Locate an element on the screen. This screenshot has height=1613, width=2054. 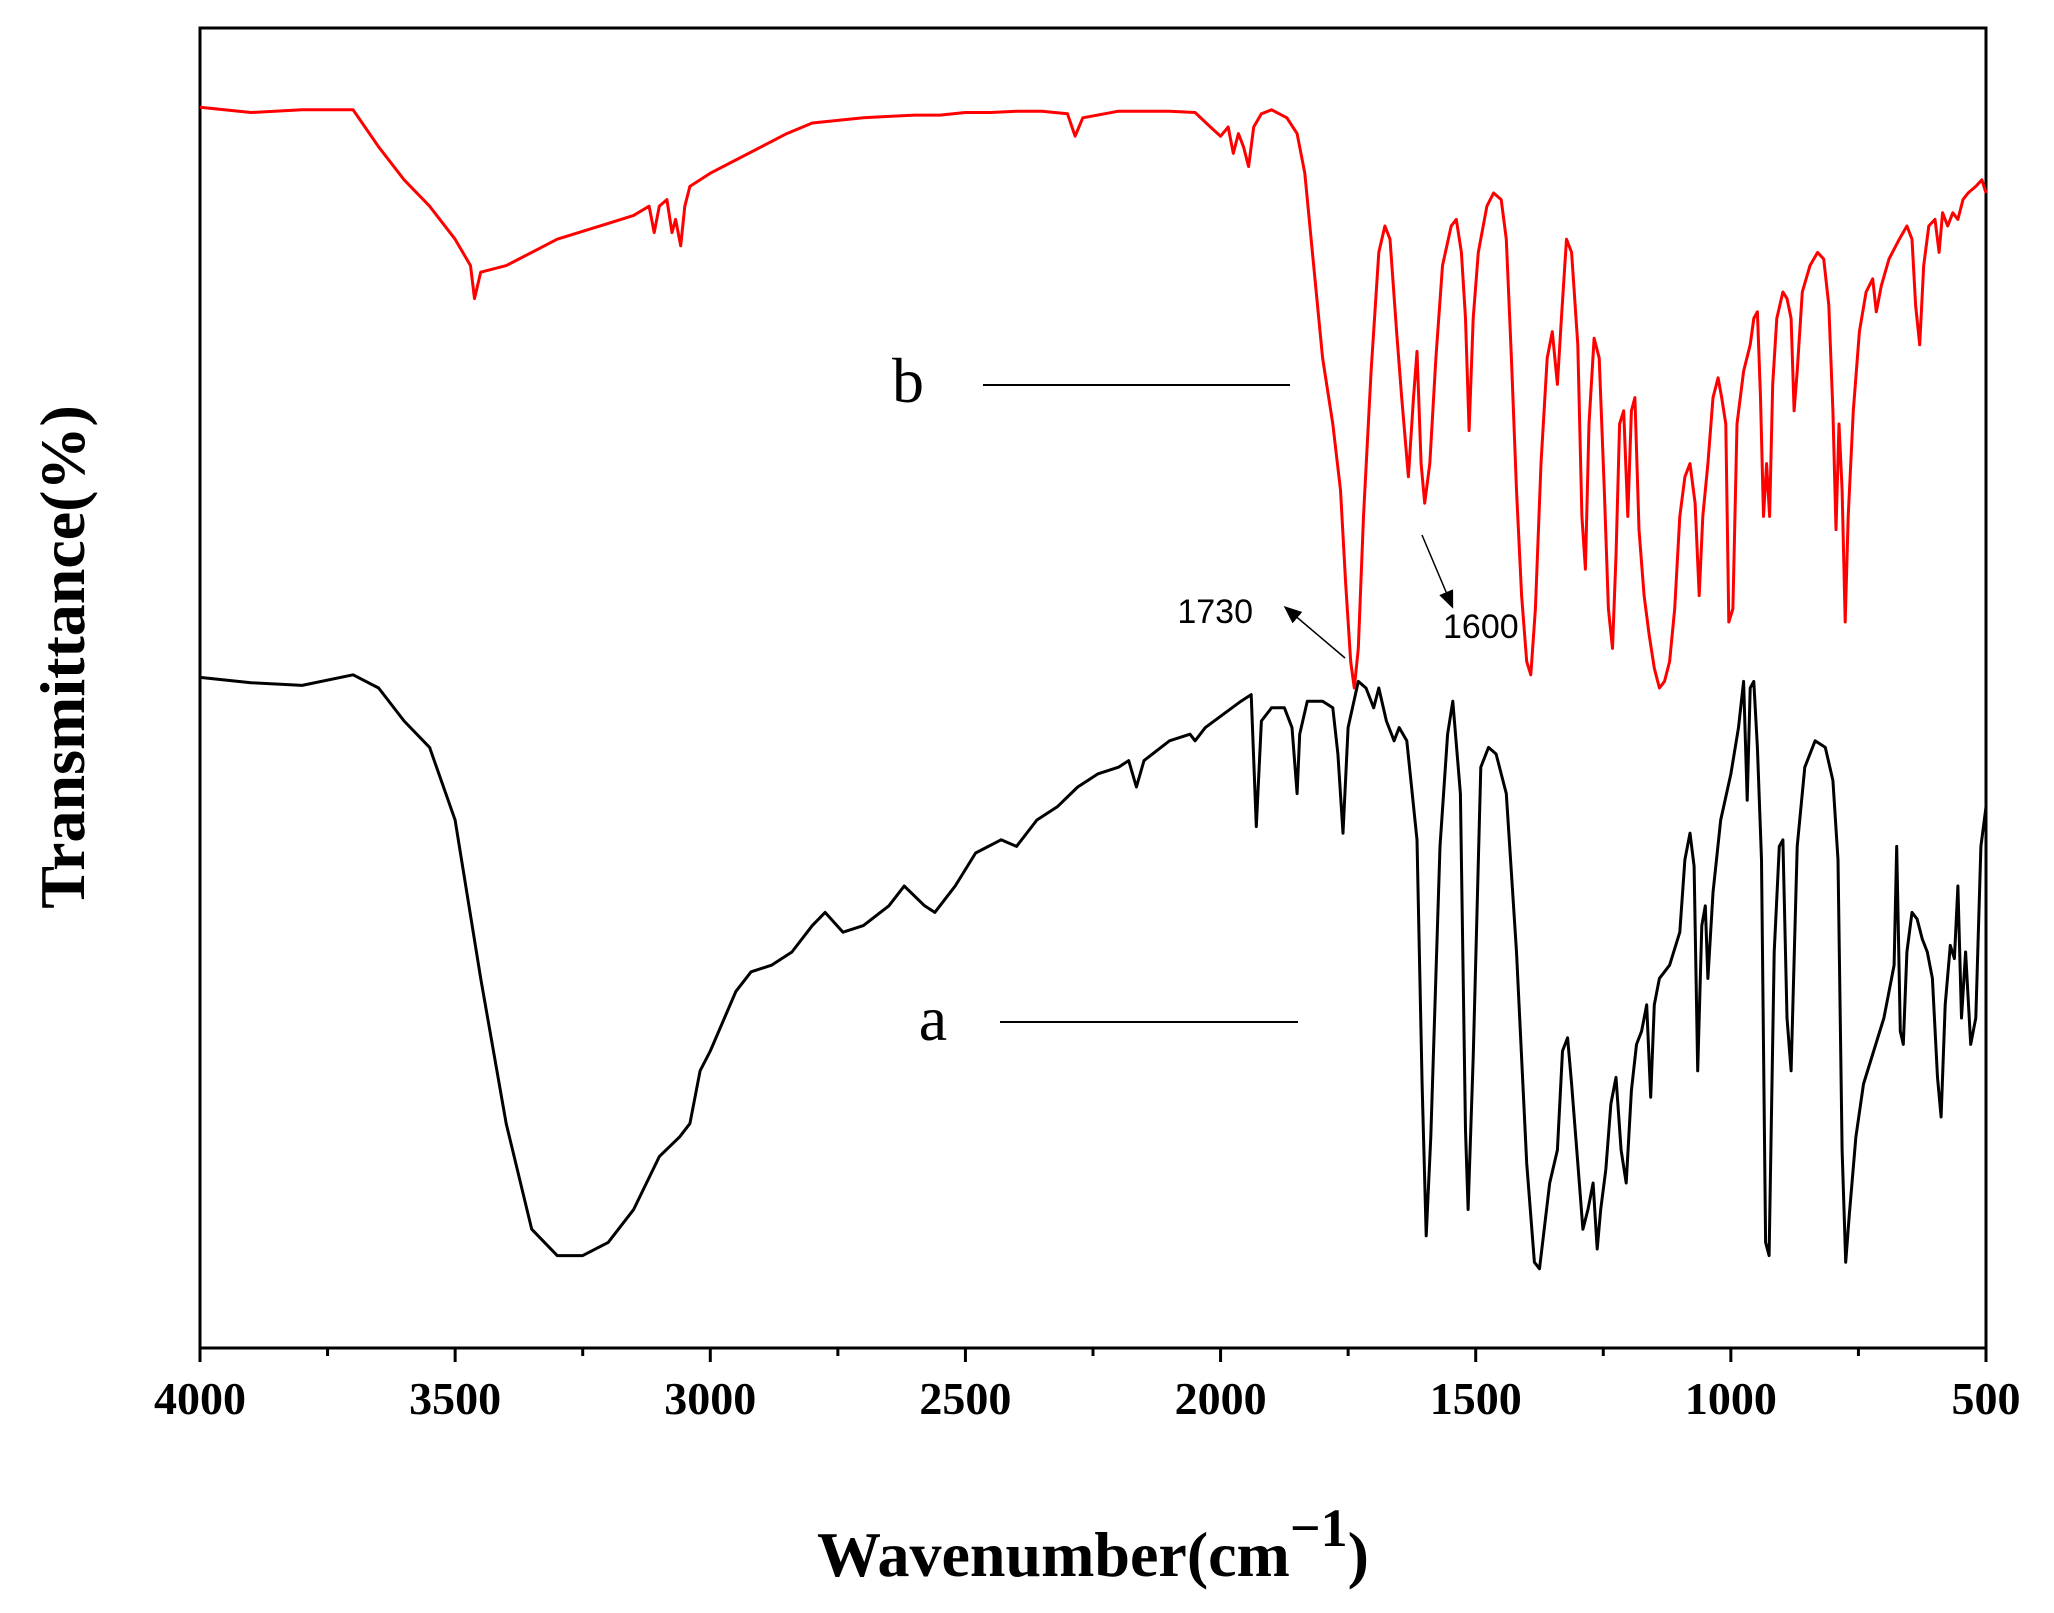
series-label-b: b is located at coordinates (908, 380).